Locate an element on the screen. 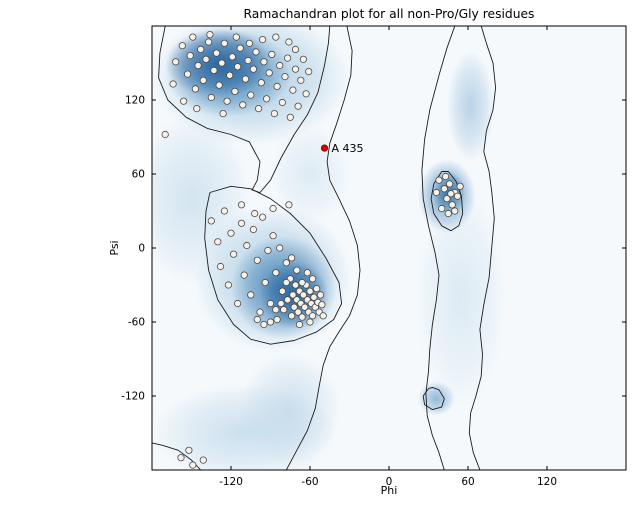 Image resolution: width=641 pixels, height=526 pixels. x-tick-label: -120 is located at coordinates (231, 482).